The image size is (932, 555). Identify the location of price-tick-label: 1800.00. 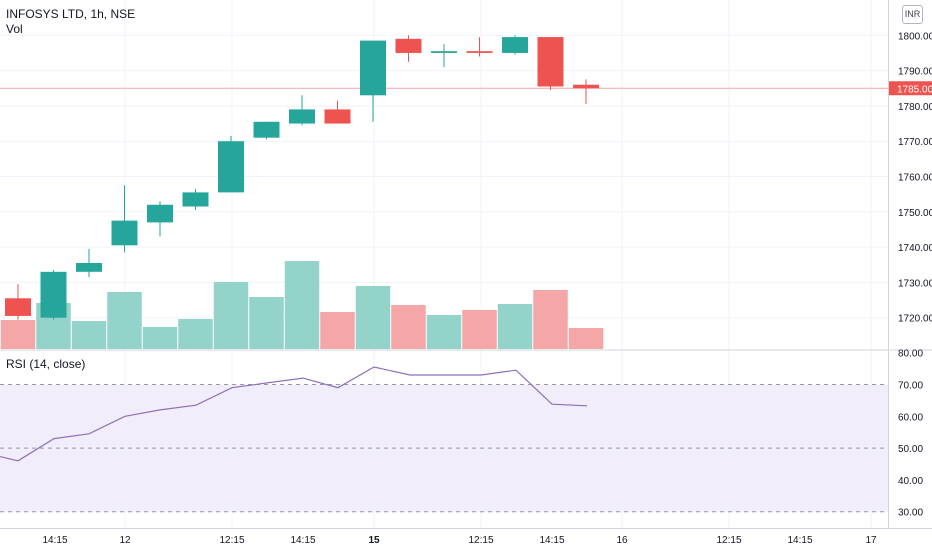
(915, 36).